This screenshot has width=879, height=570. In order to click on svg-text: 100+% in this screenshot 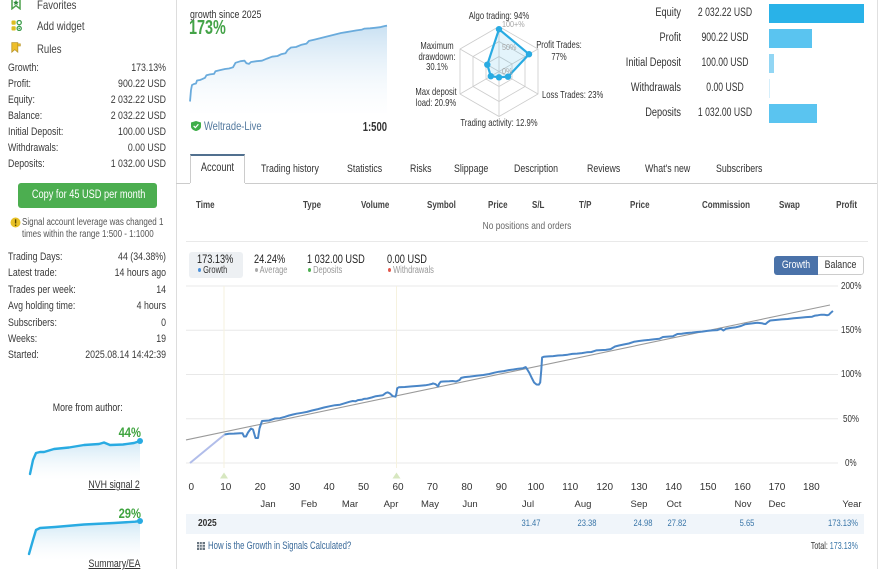, I will do `click(513, 24)`.